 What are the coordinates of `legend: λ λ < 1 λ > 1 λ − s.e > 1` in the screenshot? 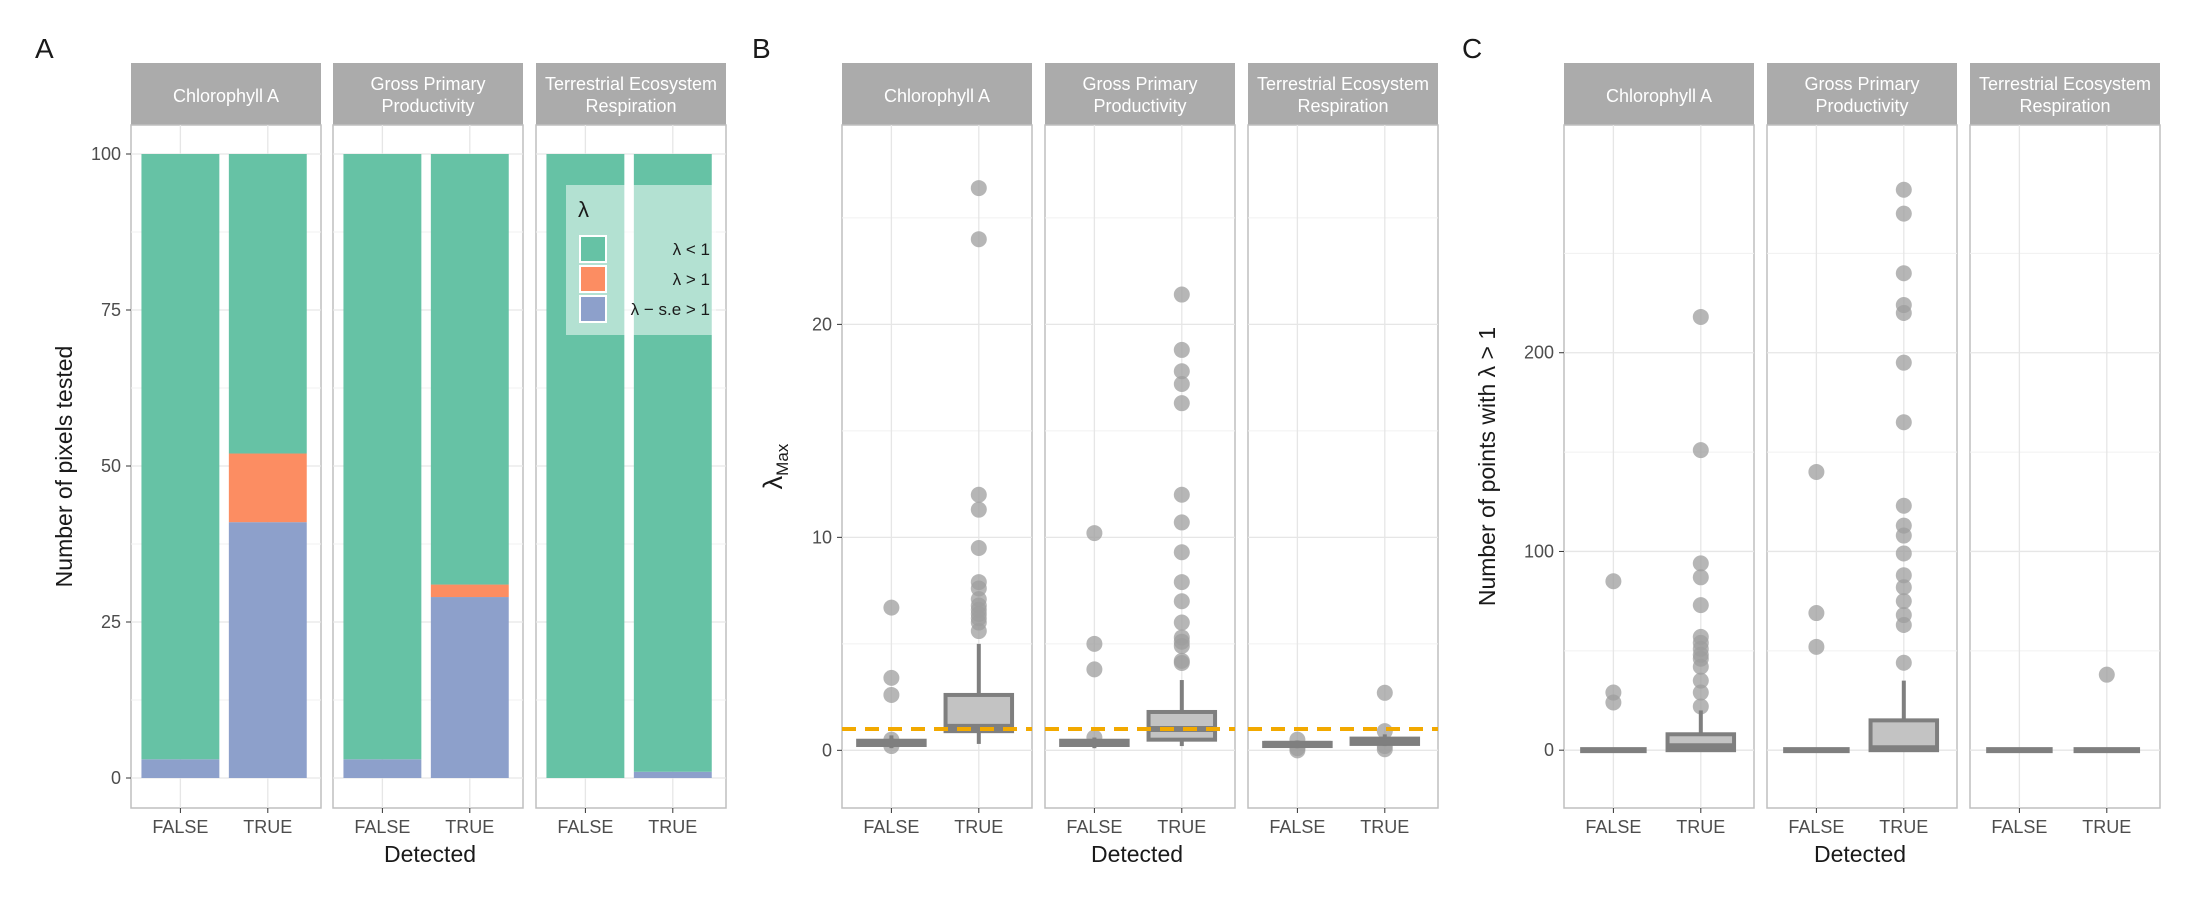 It's located at (641, 260).